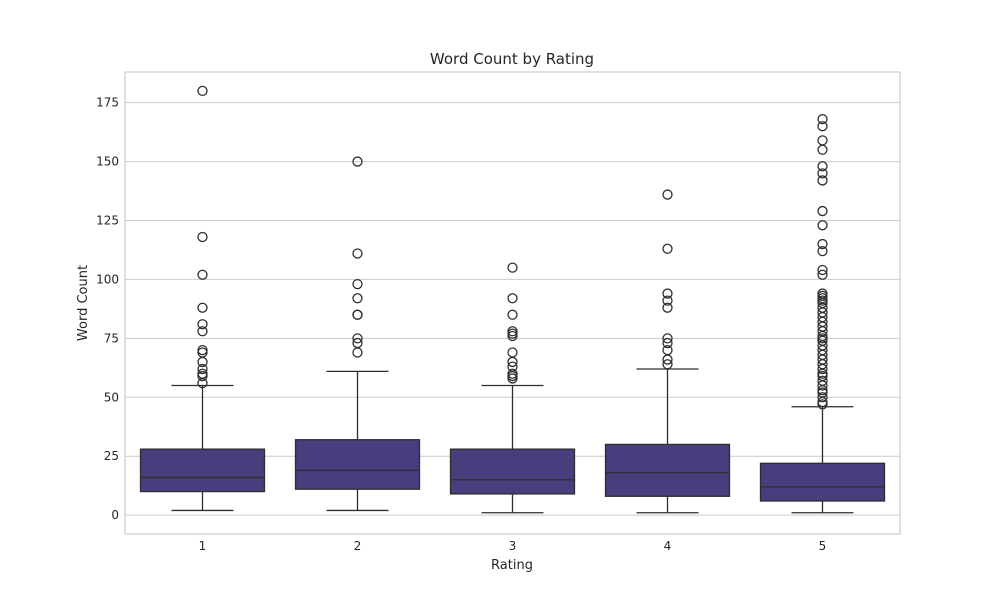 The height and width of the screenshot is (600, 1000). Describe the element at coordinates (512, 59) in the screenshot. I see `chart-title: Word Count by Rating` at that location.